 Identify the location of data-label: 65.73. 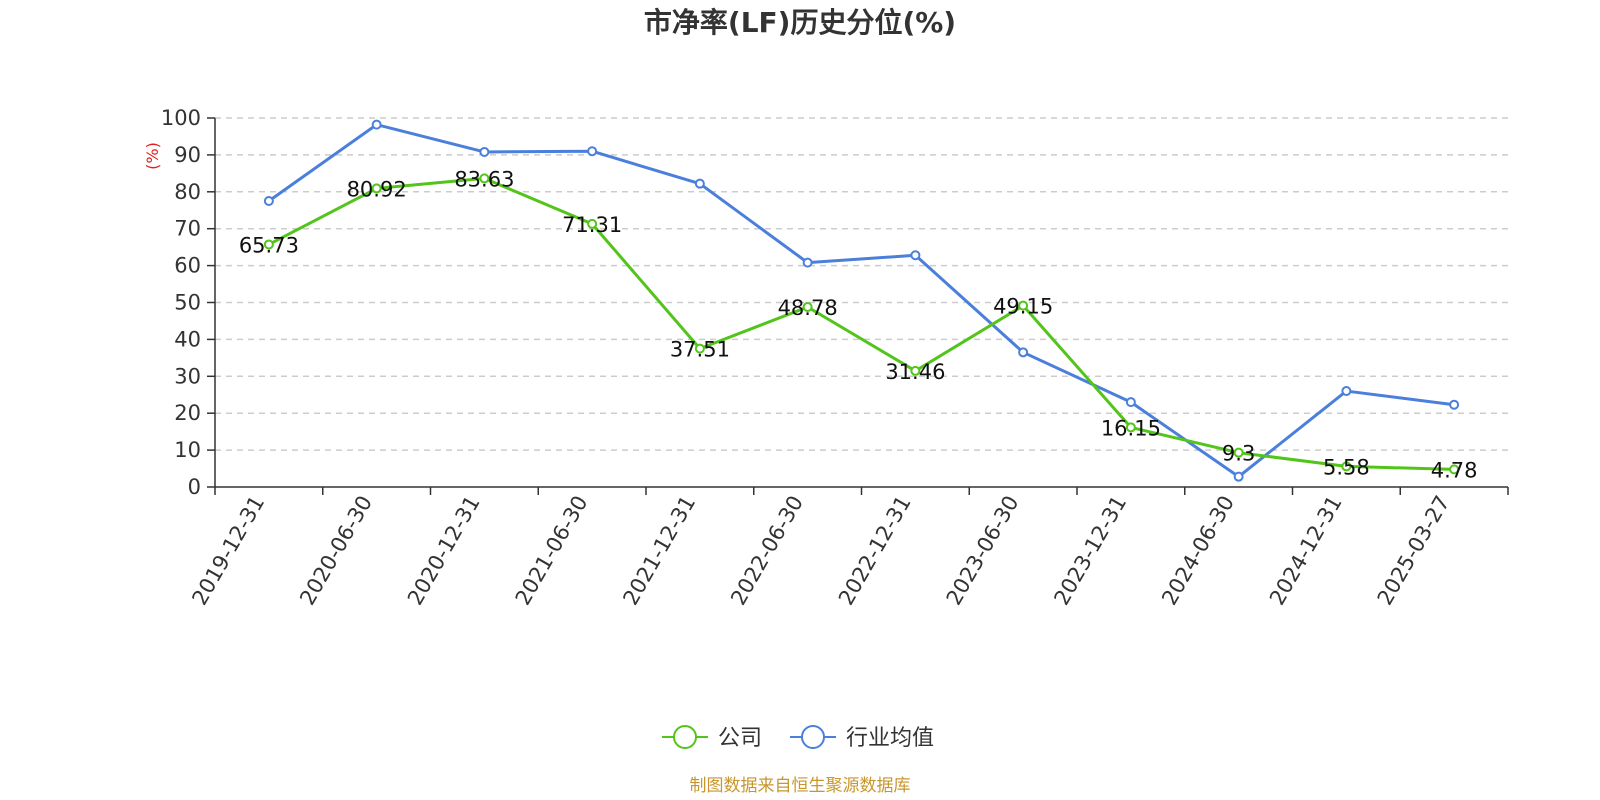
(269, 245).